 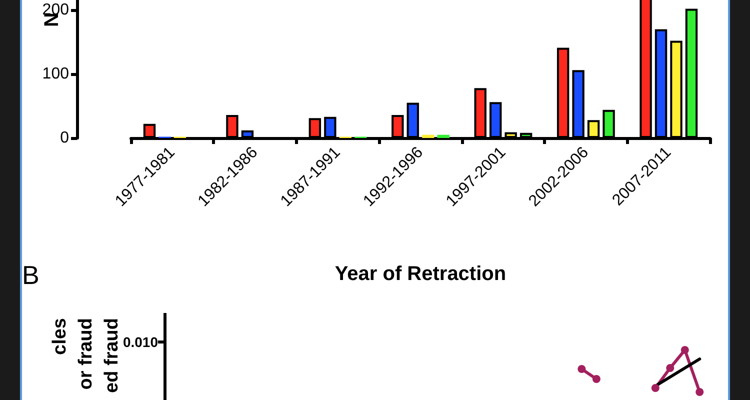 I want to click on y-tick-label: 0, so click(x=65, y=138).